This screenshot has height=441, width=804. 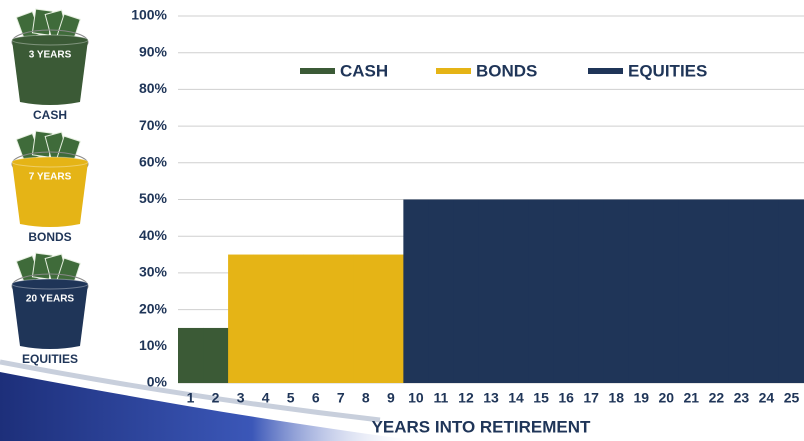 What do you see at coordinates (191, 398) in the screenshot?
I see `x-tick-label: 1` at bounding box center [191, 398].